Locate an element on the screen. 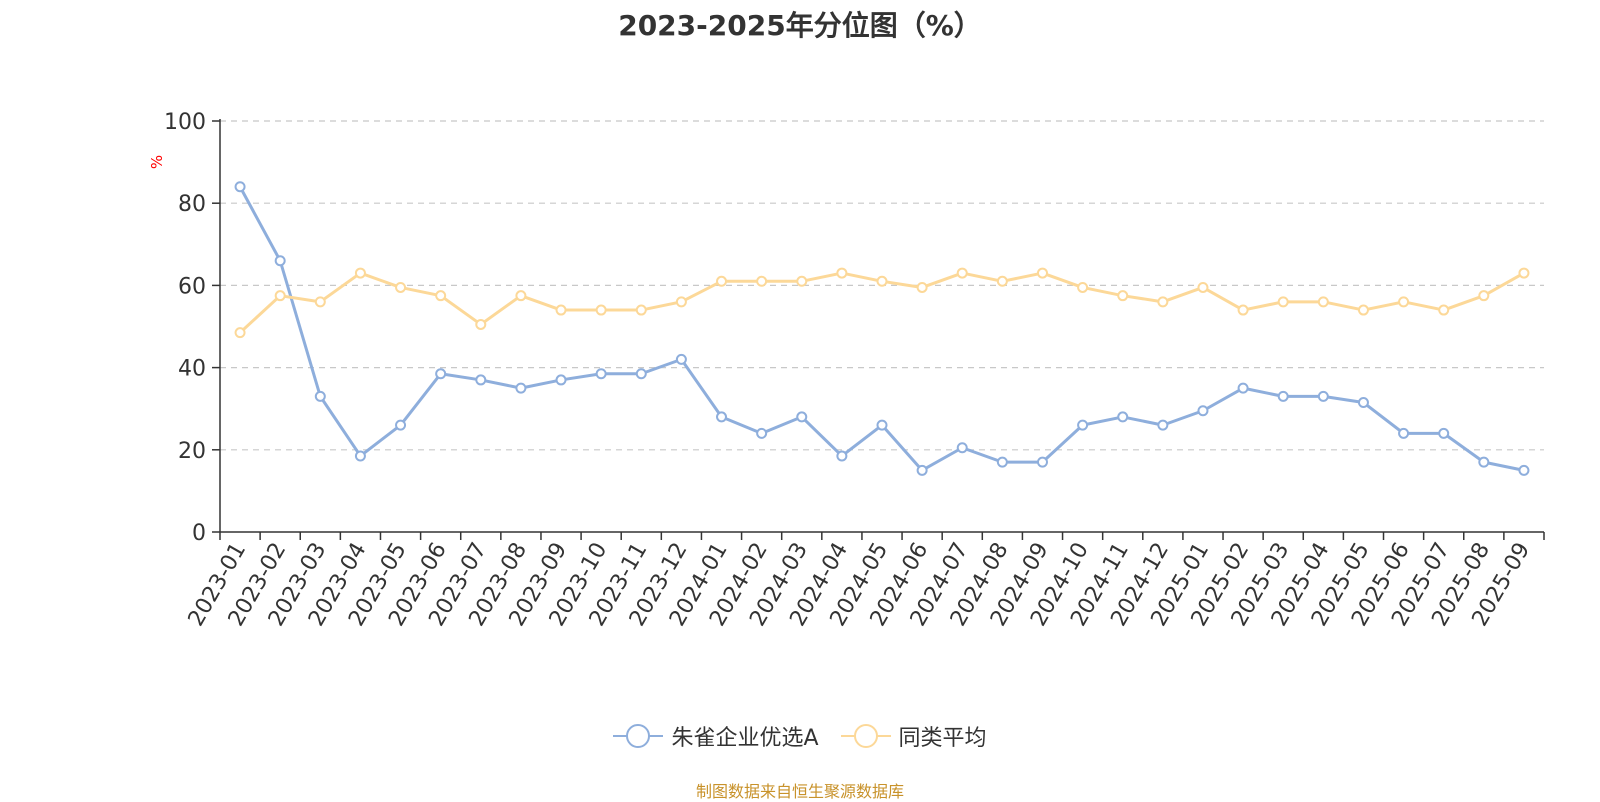 This screenshot has width=1600, height=802. y-tick-label: 60 is located at coordinates (192, 286).